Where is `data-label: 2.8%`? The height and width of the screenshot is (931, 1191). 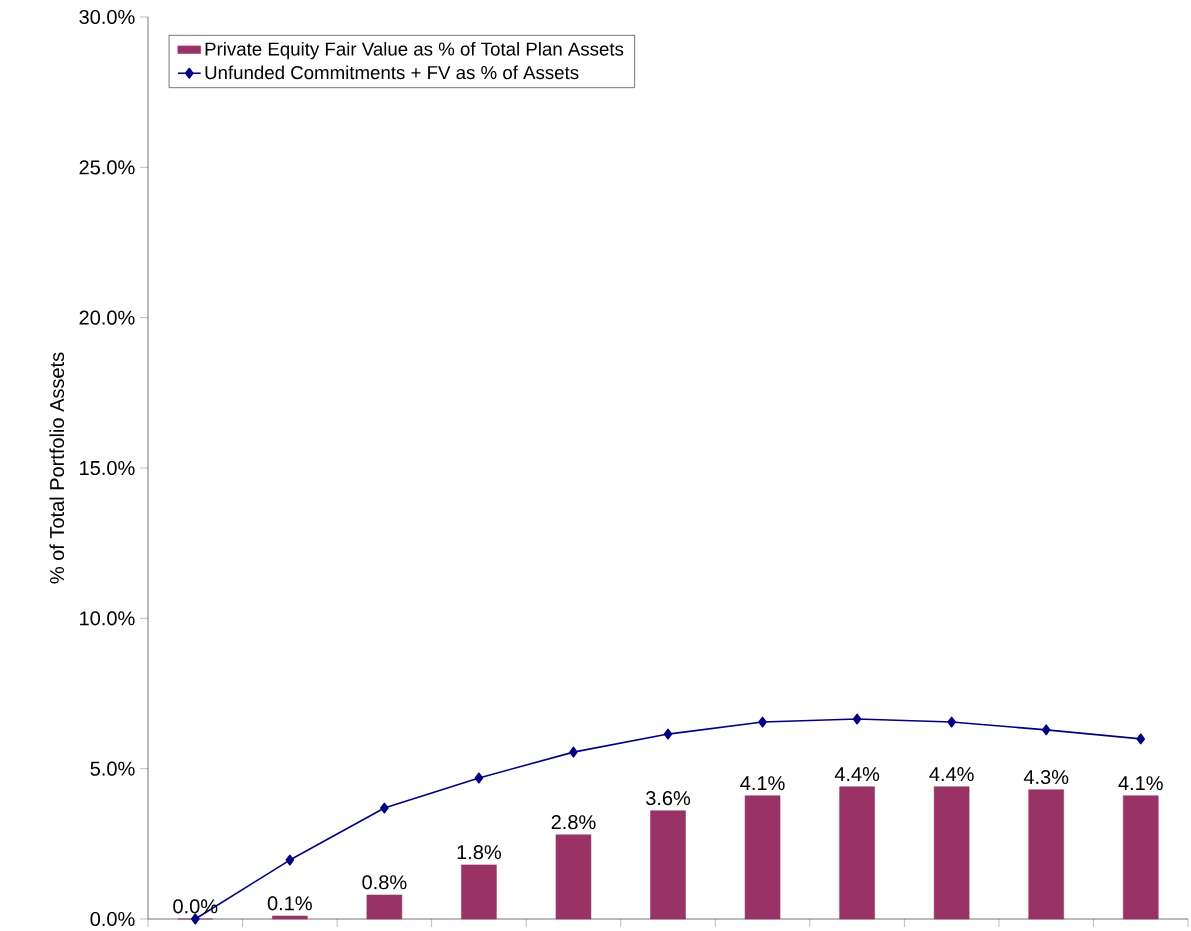
data-label: 2.8% is located at coordinates (573, 822).